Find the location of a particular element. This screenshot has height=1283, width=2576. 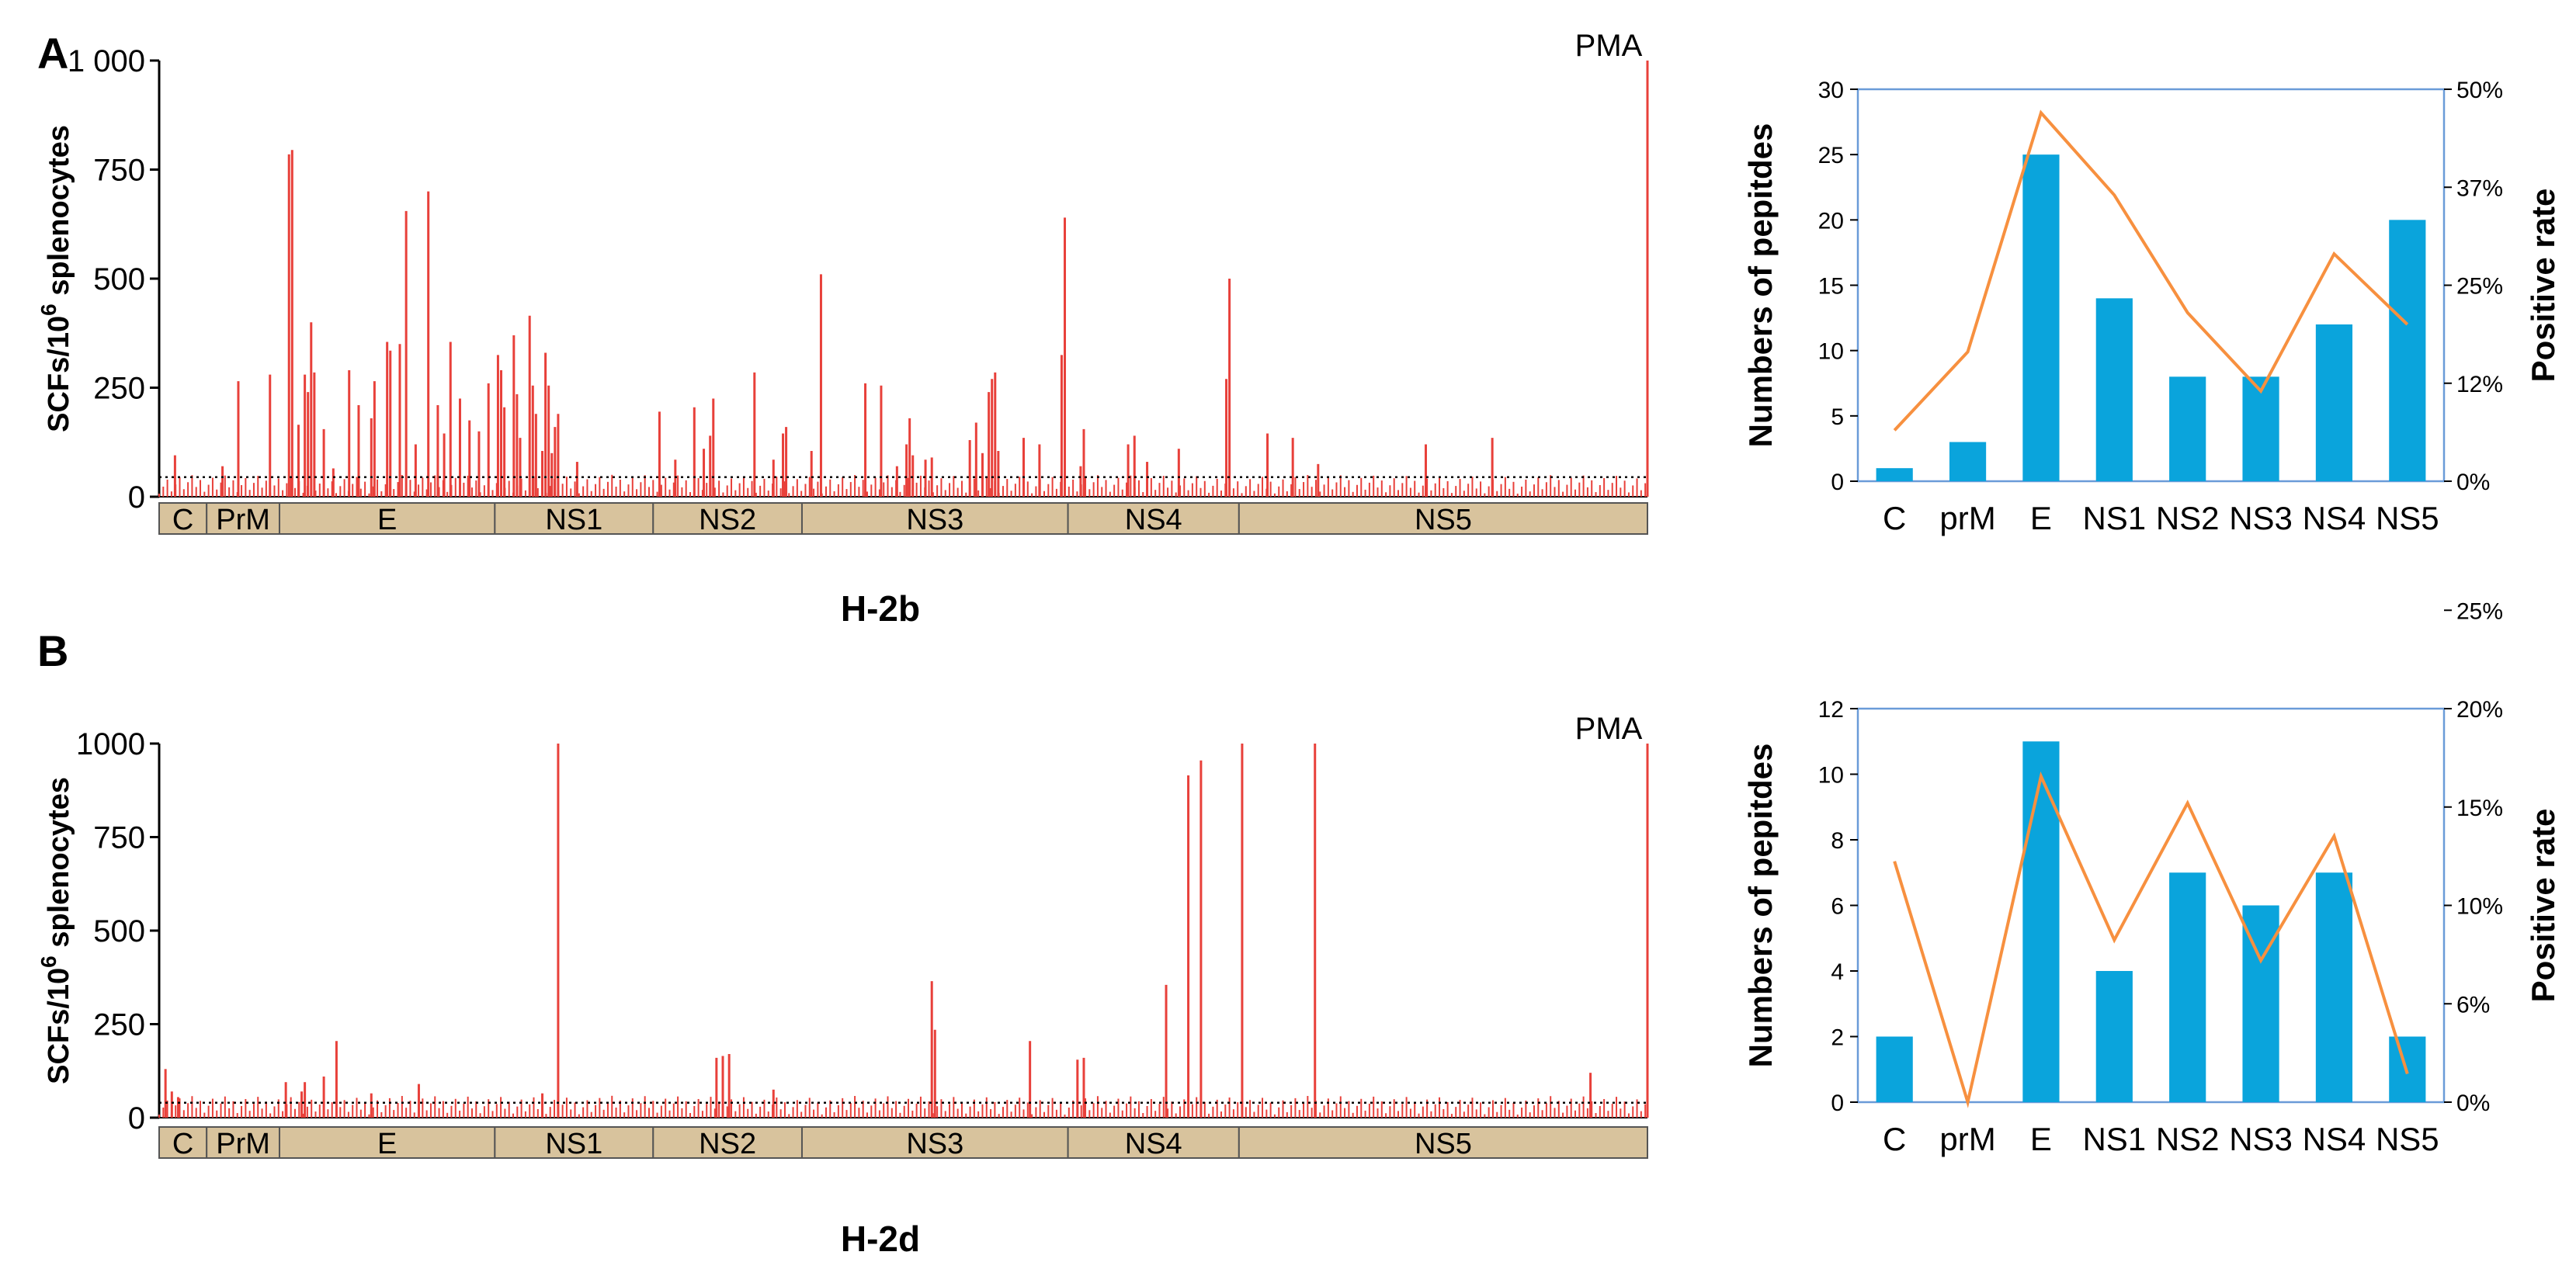

y-tick-label: 1 000 is located at coordinates (106, 61).